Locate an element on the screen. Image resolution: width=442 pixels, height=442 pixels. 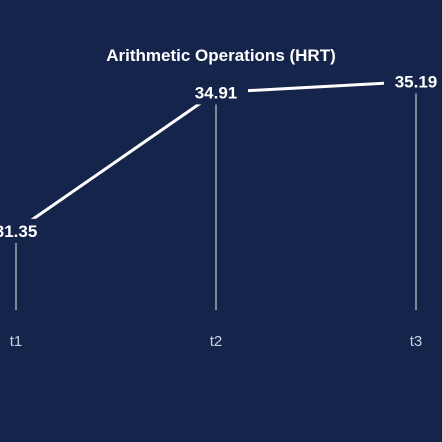
x-tick-t2: t2 is located at coordinates (216, 341).